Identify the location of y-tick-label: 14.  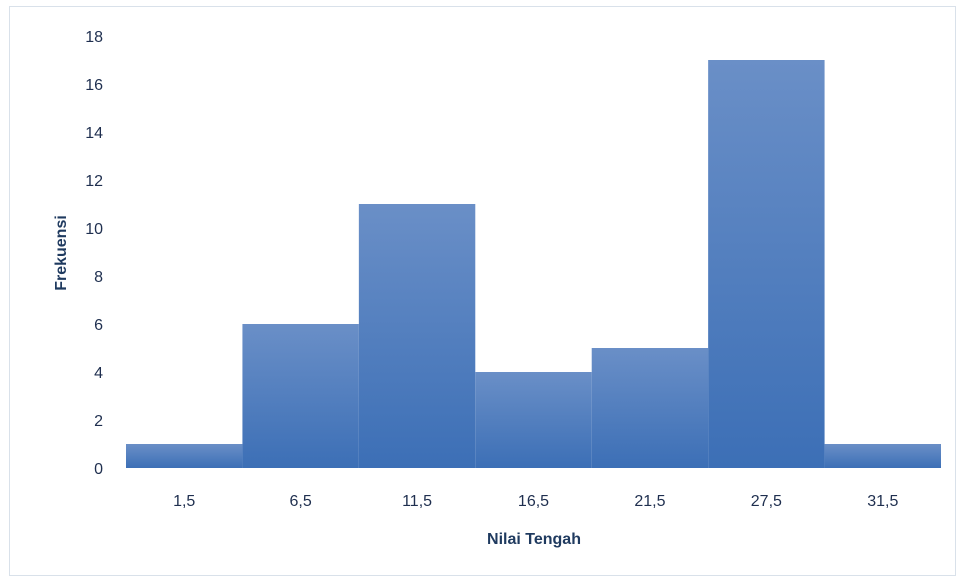
(94, 133).